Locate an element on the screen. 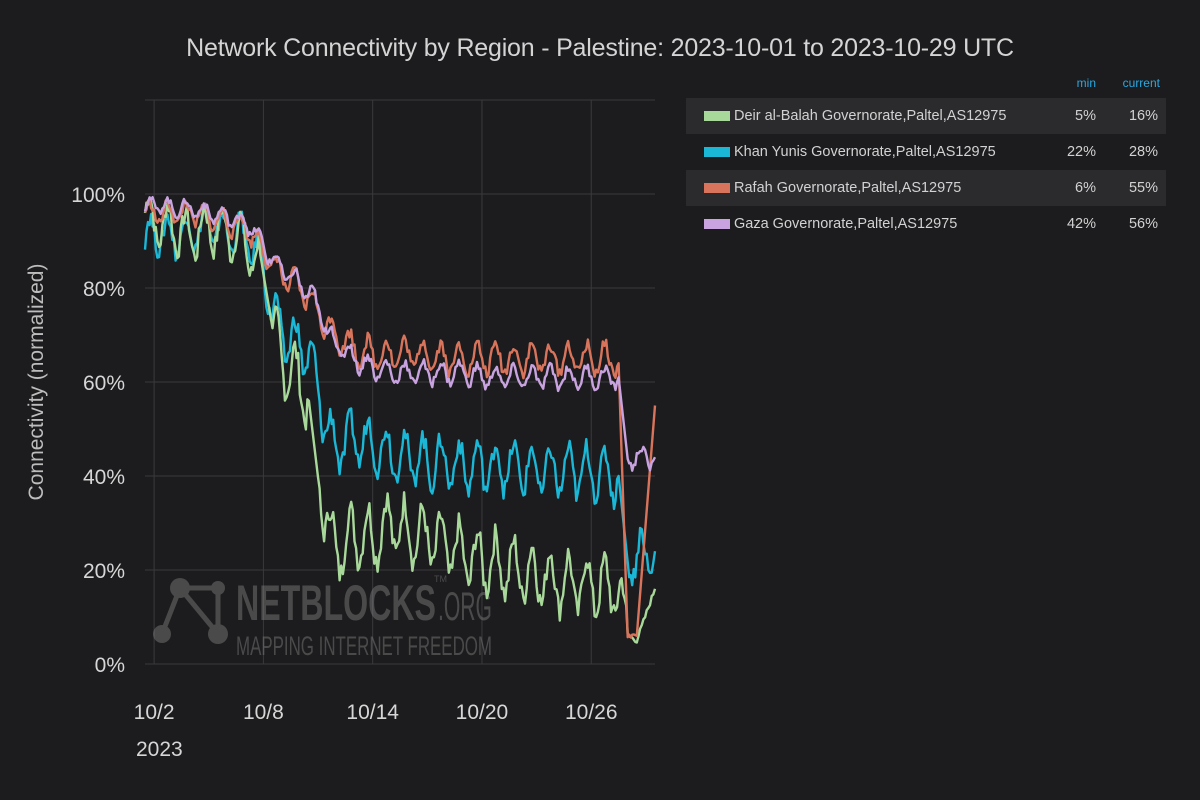 This screenshot has height=800, width=1200. watermark-tagline: MAPPING INTERNET FREEDOM is located at coordinates (364, 646).